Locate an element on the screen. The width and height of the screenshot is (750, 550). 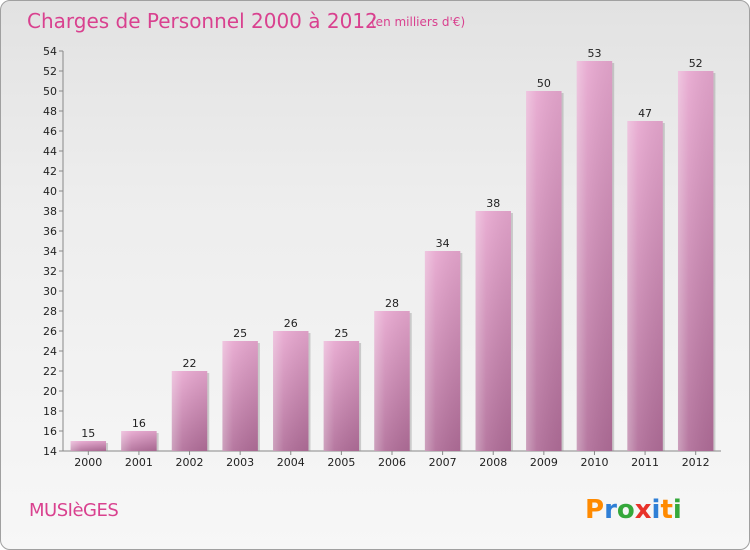
proxiti-logo: Proxiti is located at coordinates (633, 510).